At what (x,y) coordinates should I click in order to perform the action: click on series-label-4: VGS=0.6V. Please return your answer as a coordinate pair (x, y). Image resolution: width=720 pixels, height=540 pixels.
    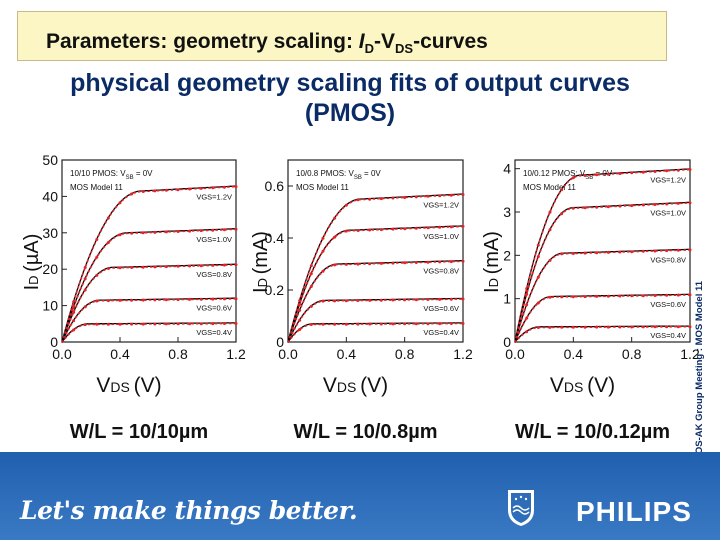
    Looking at the image, I should click on (668, 304).